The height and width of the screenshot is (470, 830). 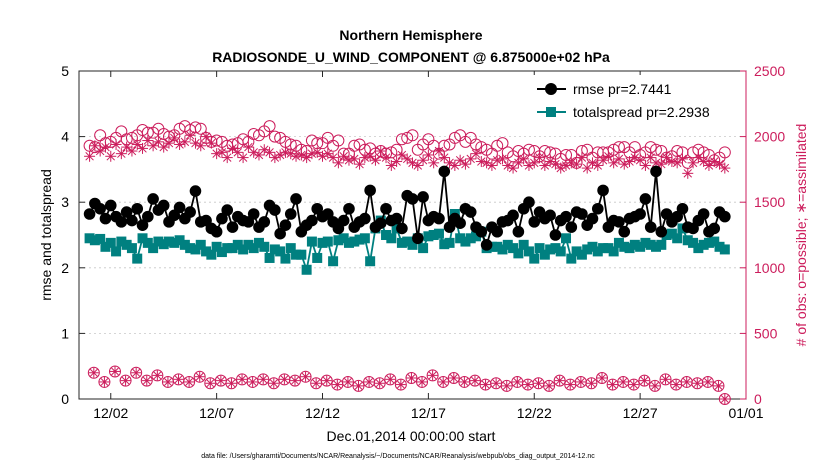 What do you see at coordinates (407, 149) in the screenshot?
I see `obs-top-series` at bounding box center [407, 149].